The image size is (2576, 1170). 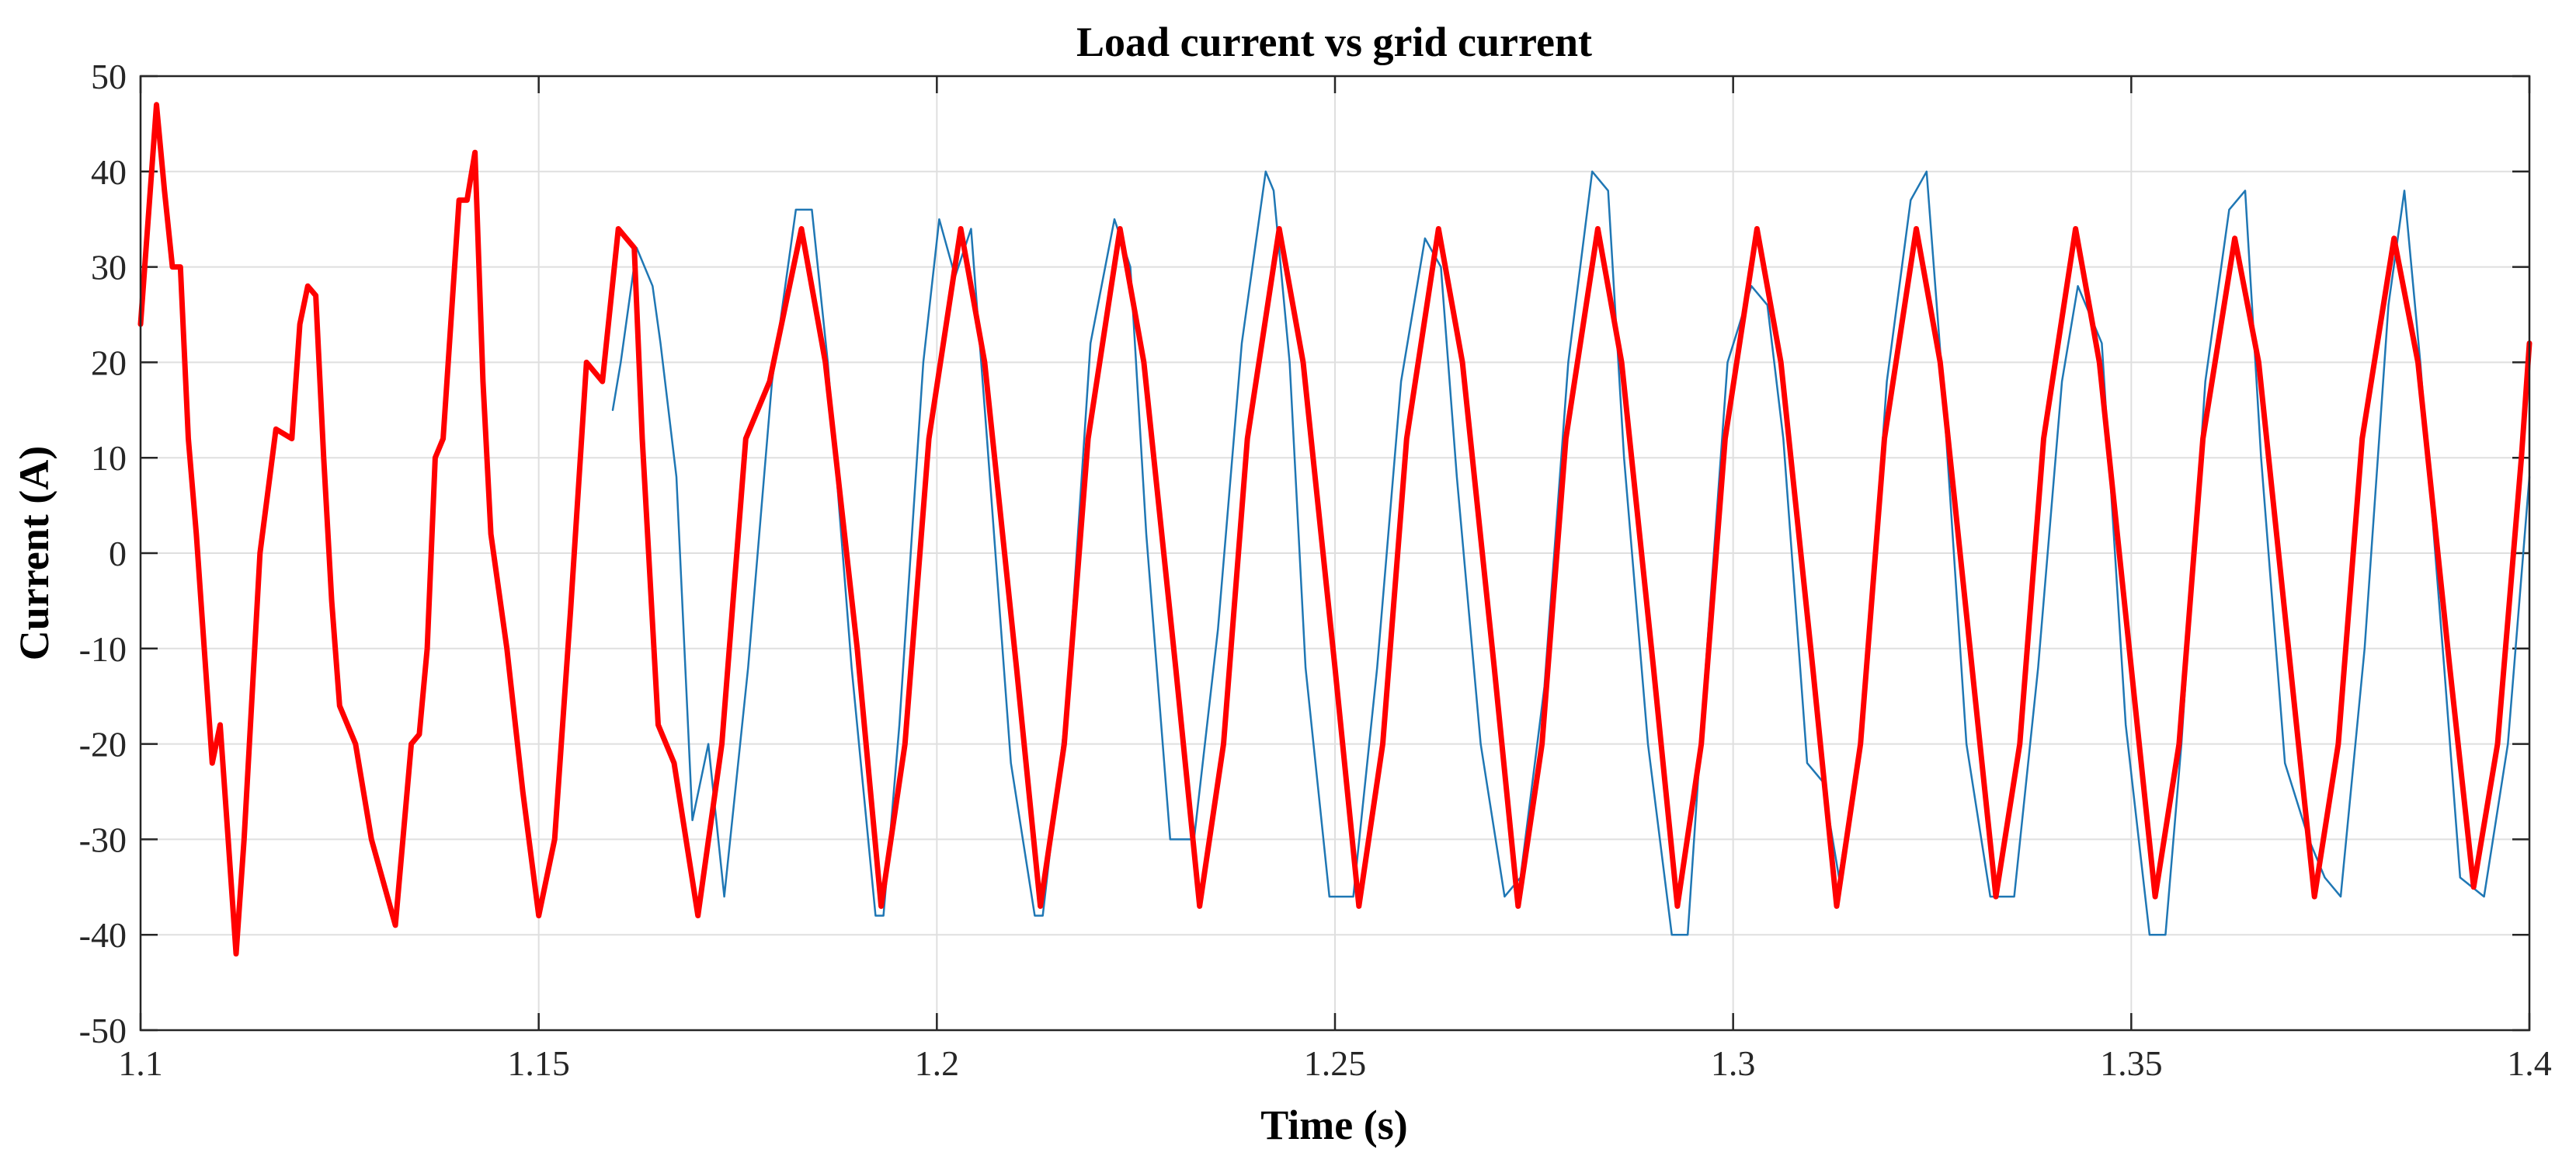 I want to click on x-tick-label: 1.3, so click(x=1733, y=1063).